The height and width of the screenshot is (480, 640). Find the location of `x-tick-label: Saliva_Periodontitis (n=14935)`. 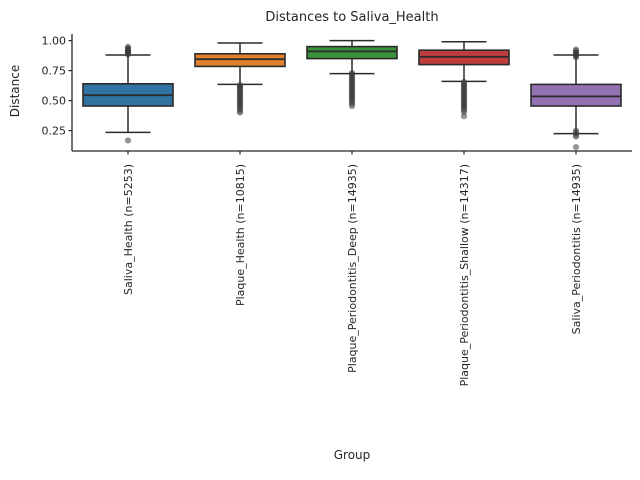

x-tick-label: Saliva_Periodontitis (n=14935) is located at coordinates (576, 249).